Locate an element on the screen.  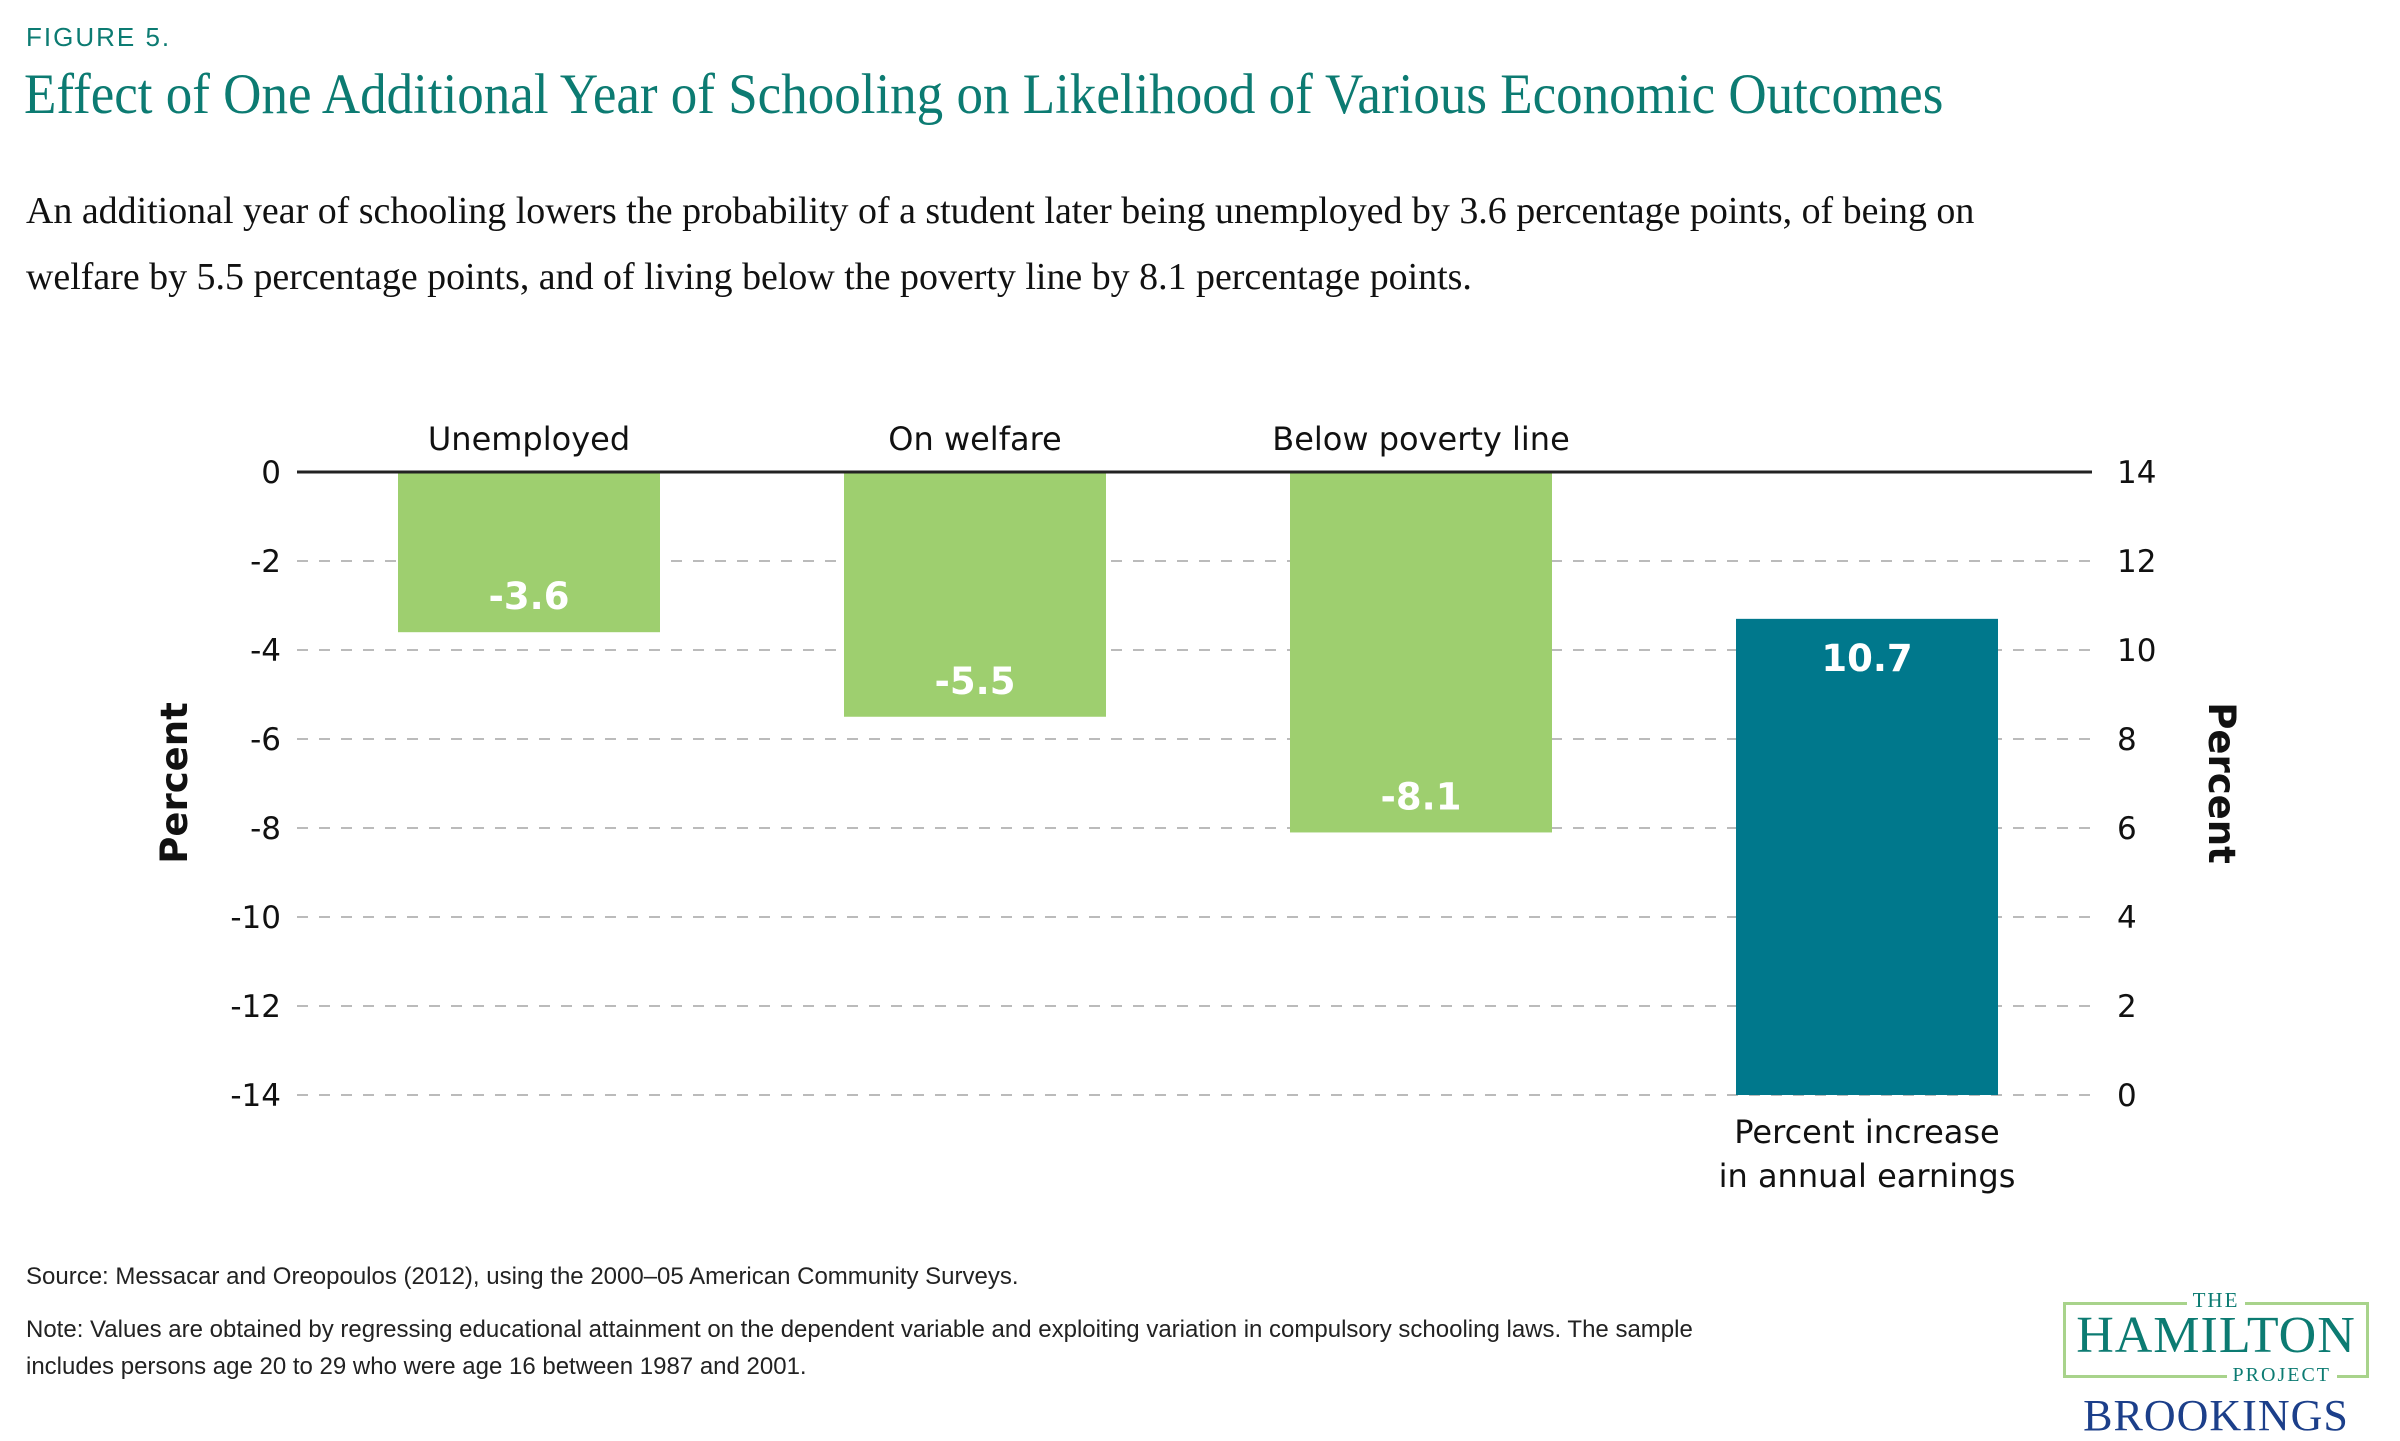
bar-value-label: -8.1 is located at coordinates (1421, 796).